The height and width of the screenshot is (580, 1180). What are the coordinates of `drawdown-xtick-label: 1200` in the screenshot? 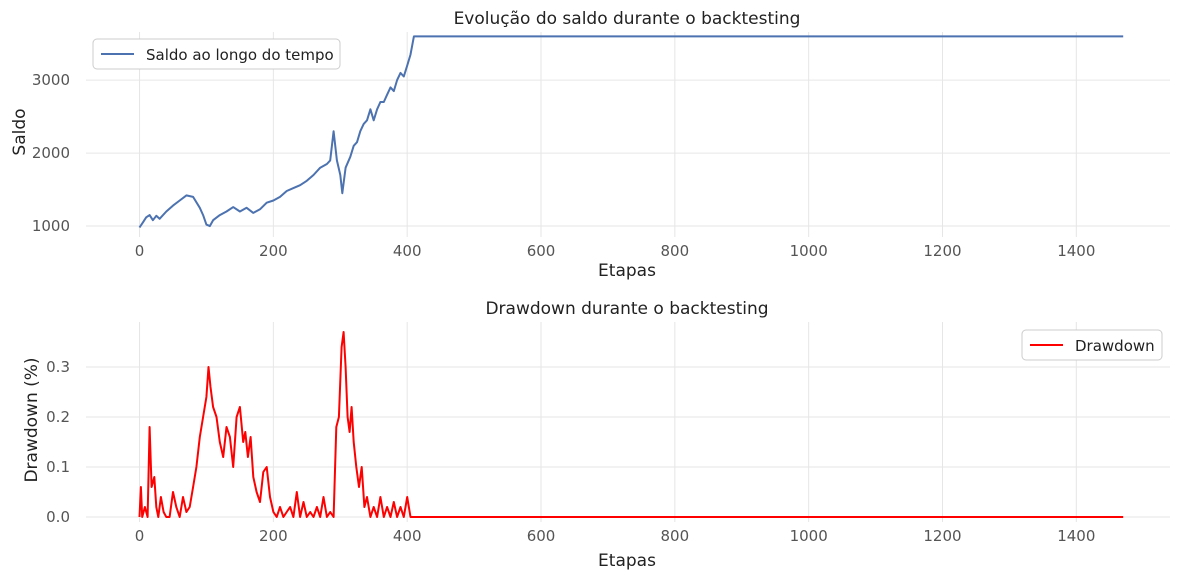 It's located at (942, 536).